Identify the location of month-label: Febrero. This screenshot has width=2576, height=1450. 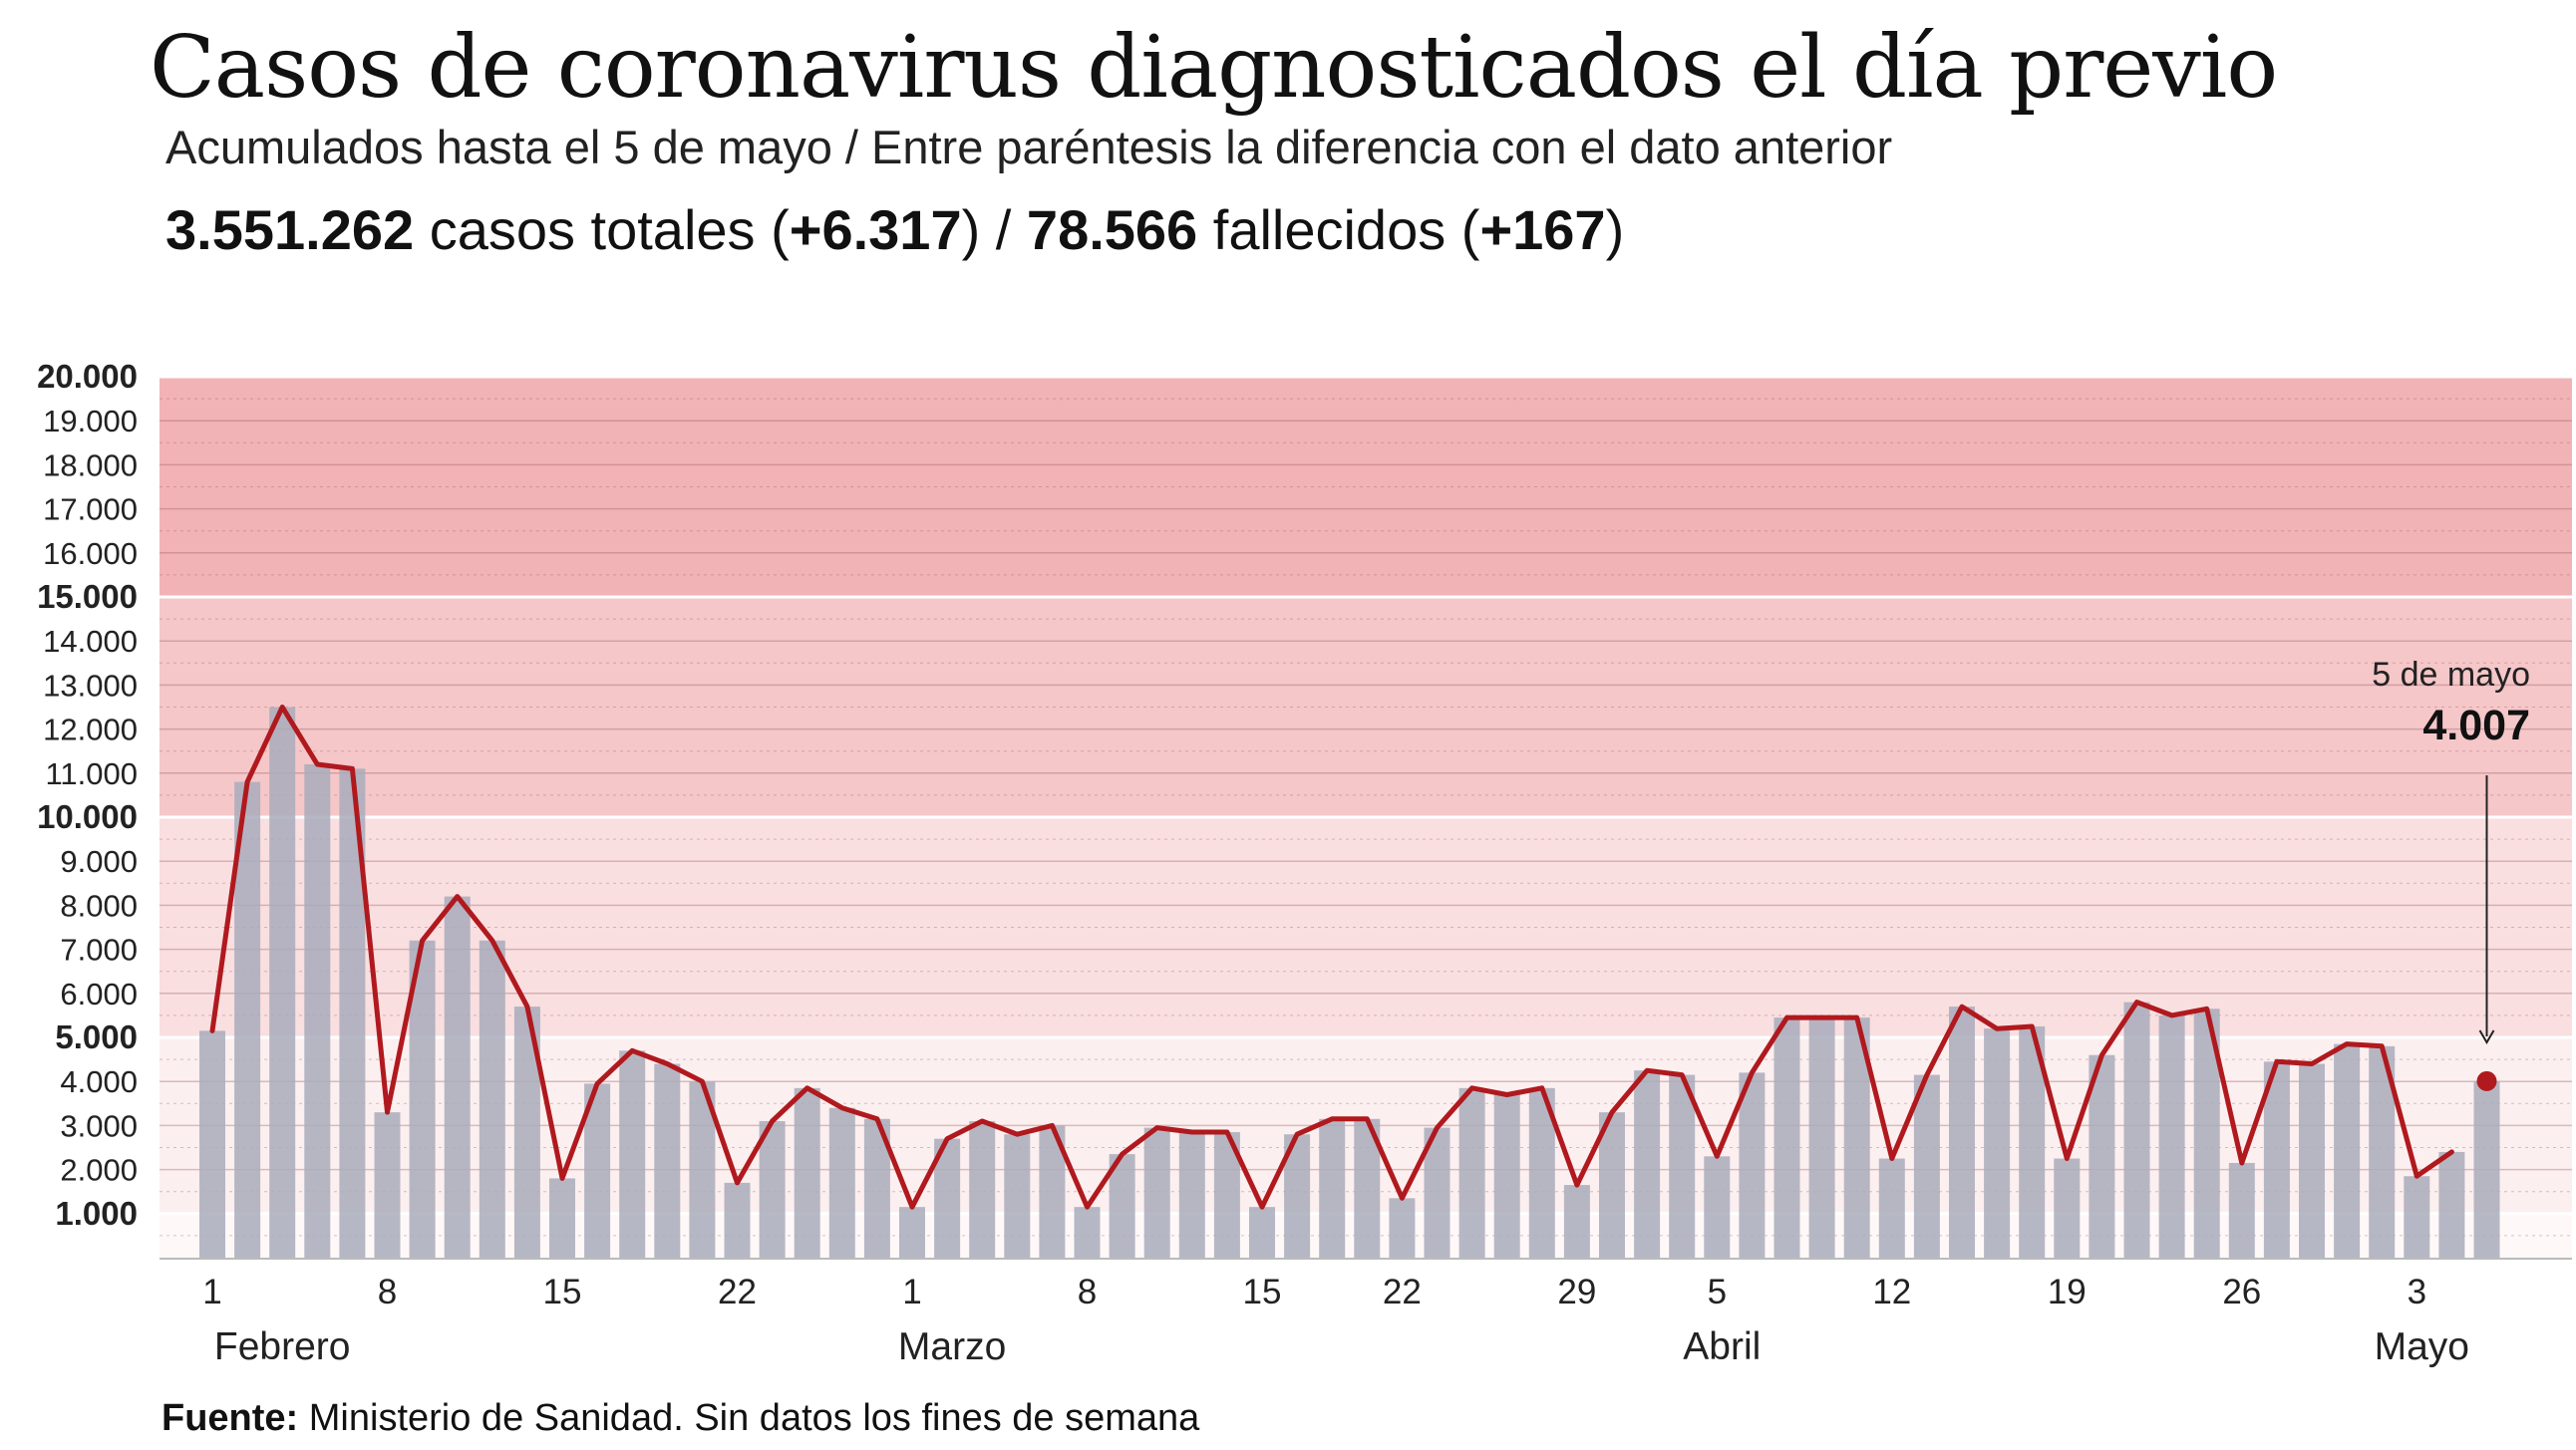
(282, 1346).